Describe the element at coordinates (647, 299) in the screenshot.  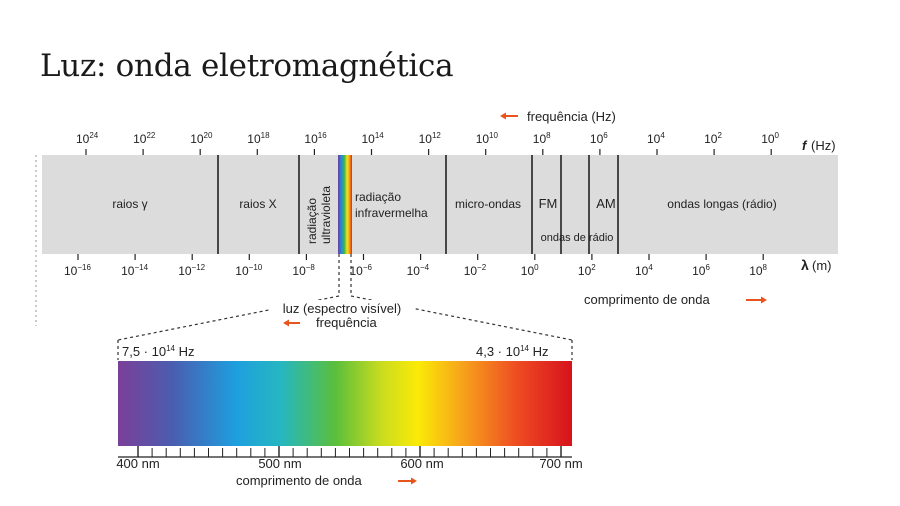
I see `wavelength-footer-label: comprimento de onda` at that location.